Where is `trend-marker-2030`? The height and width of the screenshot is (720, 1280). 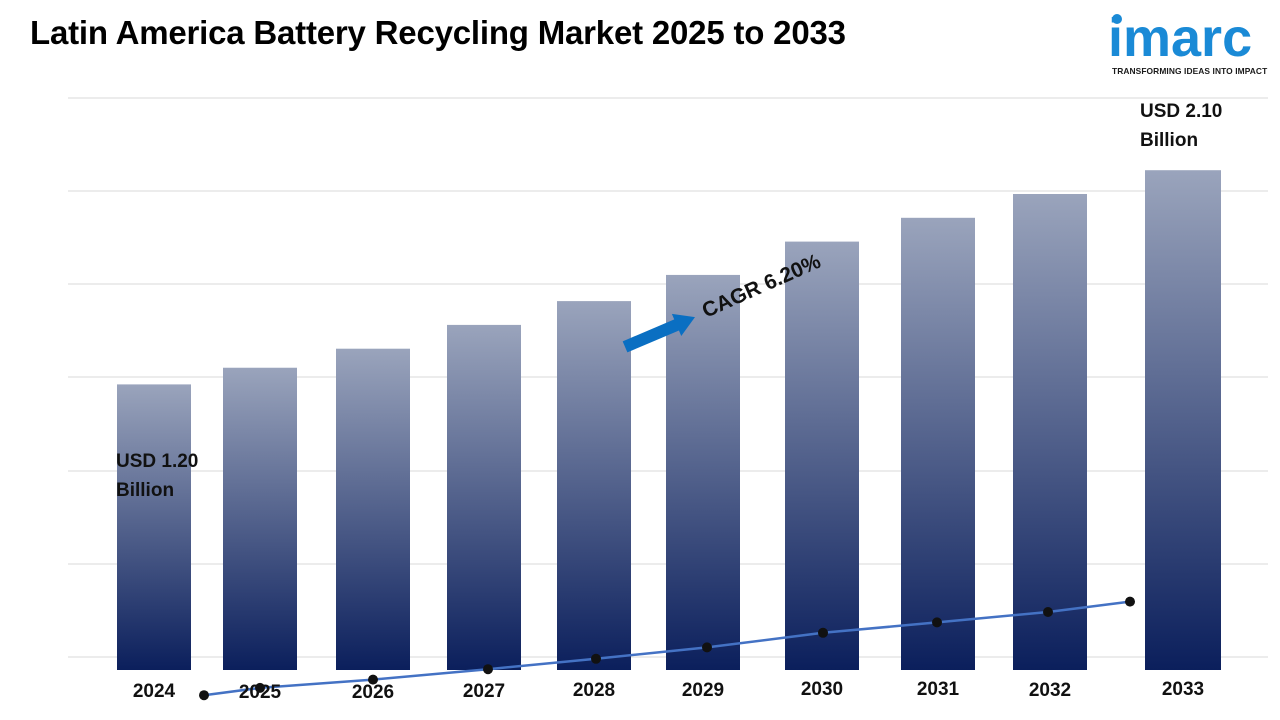 trend-marker-2030 is located at coordinates (823, 632).